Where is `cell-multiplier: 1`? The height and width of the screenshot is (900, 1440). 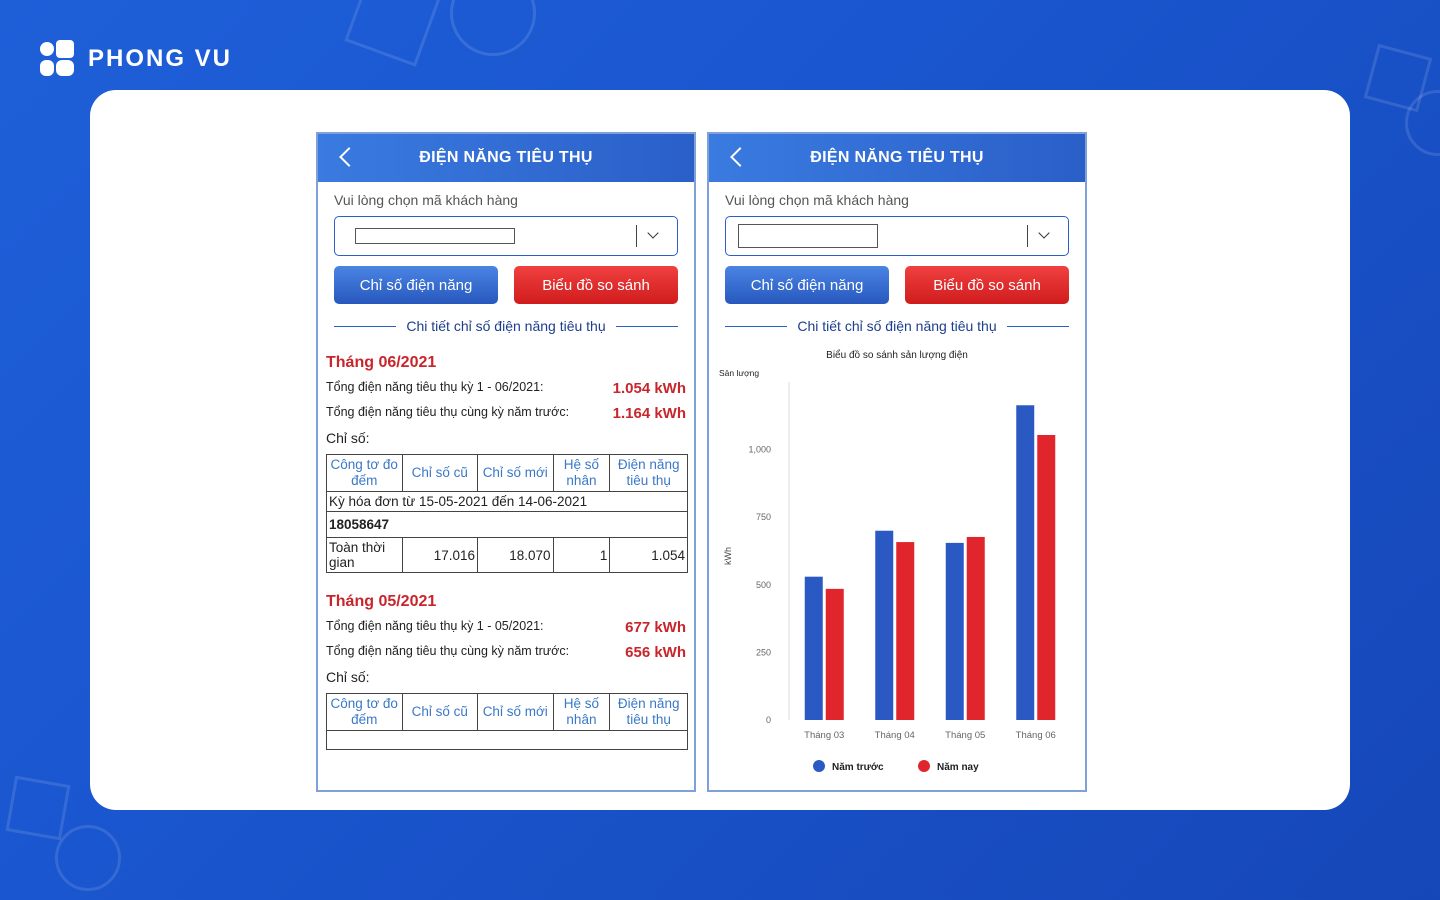 cell-multiplier: 1 is located at coordinates (581, 555).